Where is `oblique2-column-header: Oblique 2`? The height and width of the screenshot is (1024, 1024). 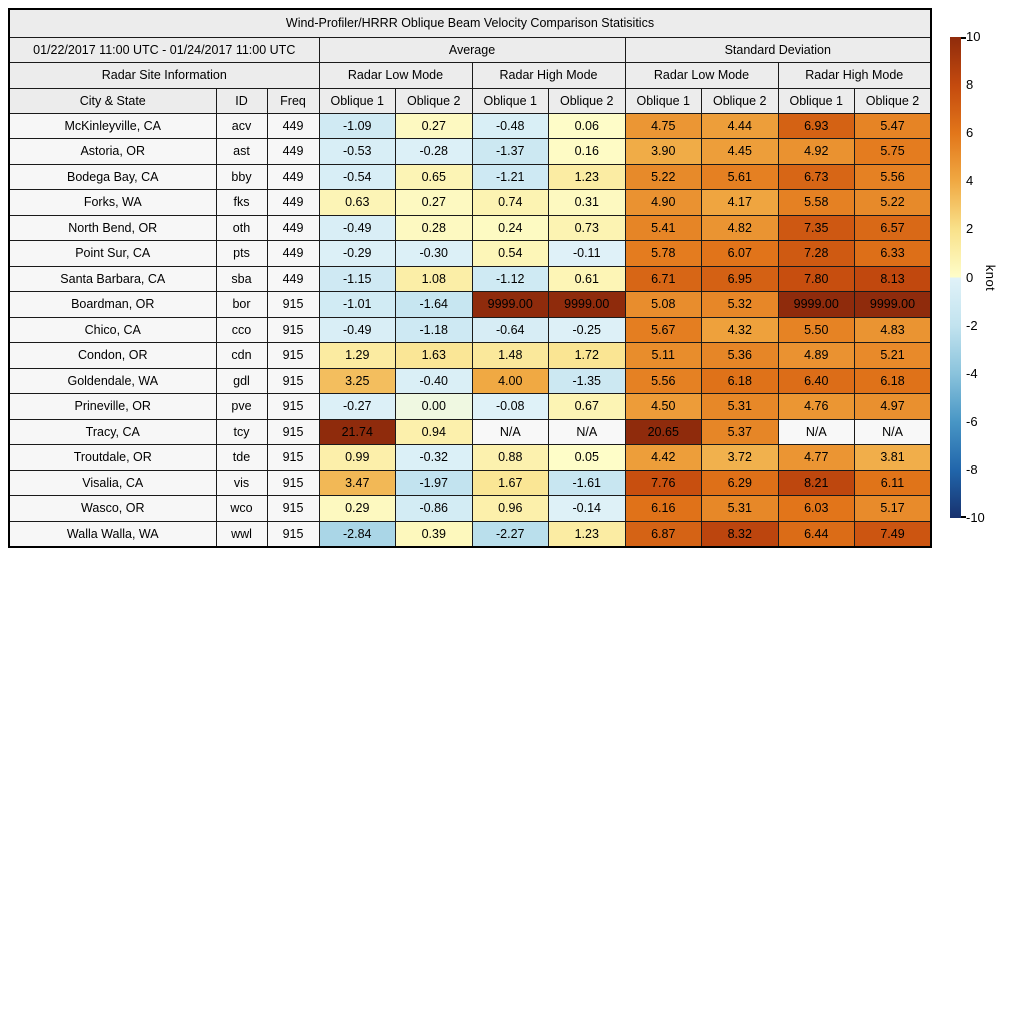 oblique2-column-header: Oblique 2 is located at coordinates (893, 100).